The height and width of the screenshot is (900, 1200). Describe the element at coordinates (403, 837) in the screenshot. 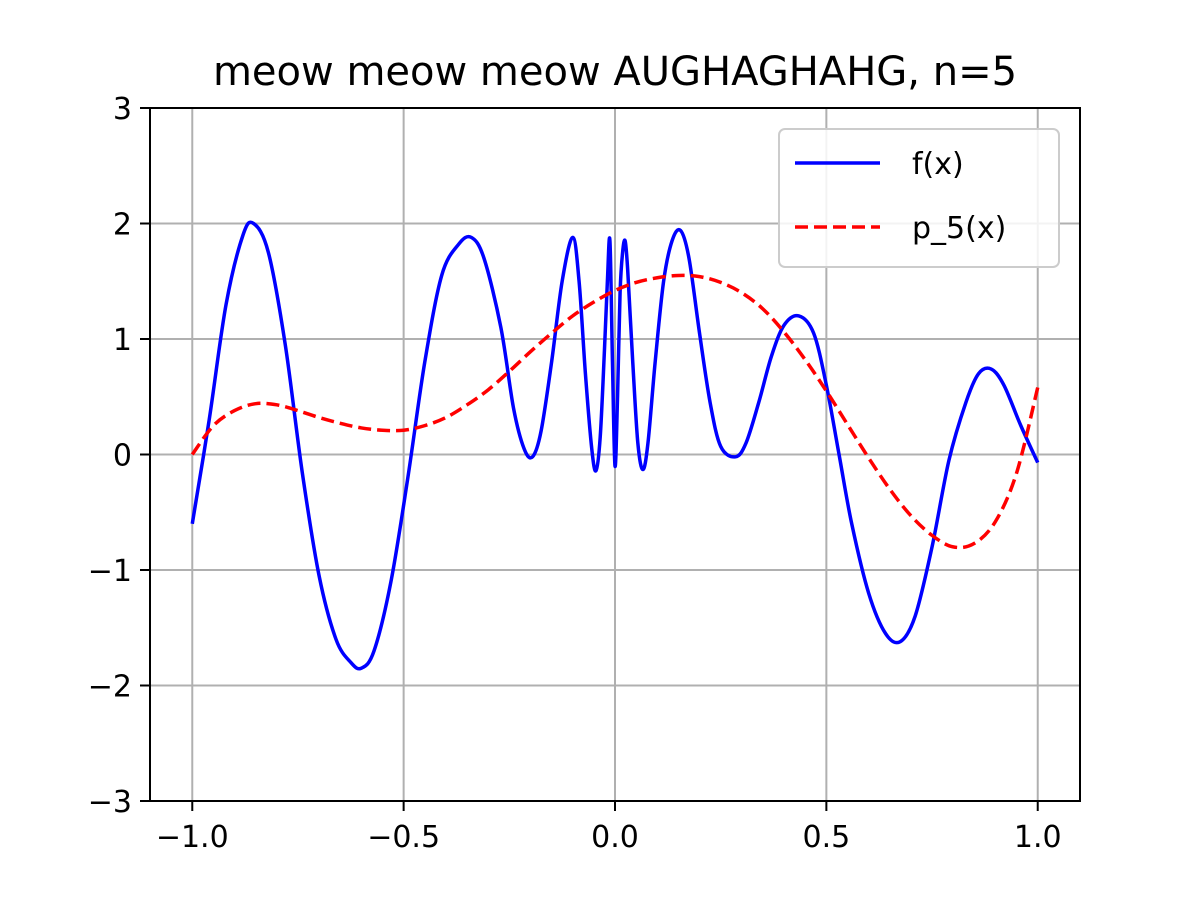

I see `x-tick-label: −0.5` at that location.